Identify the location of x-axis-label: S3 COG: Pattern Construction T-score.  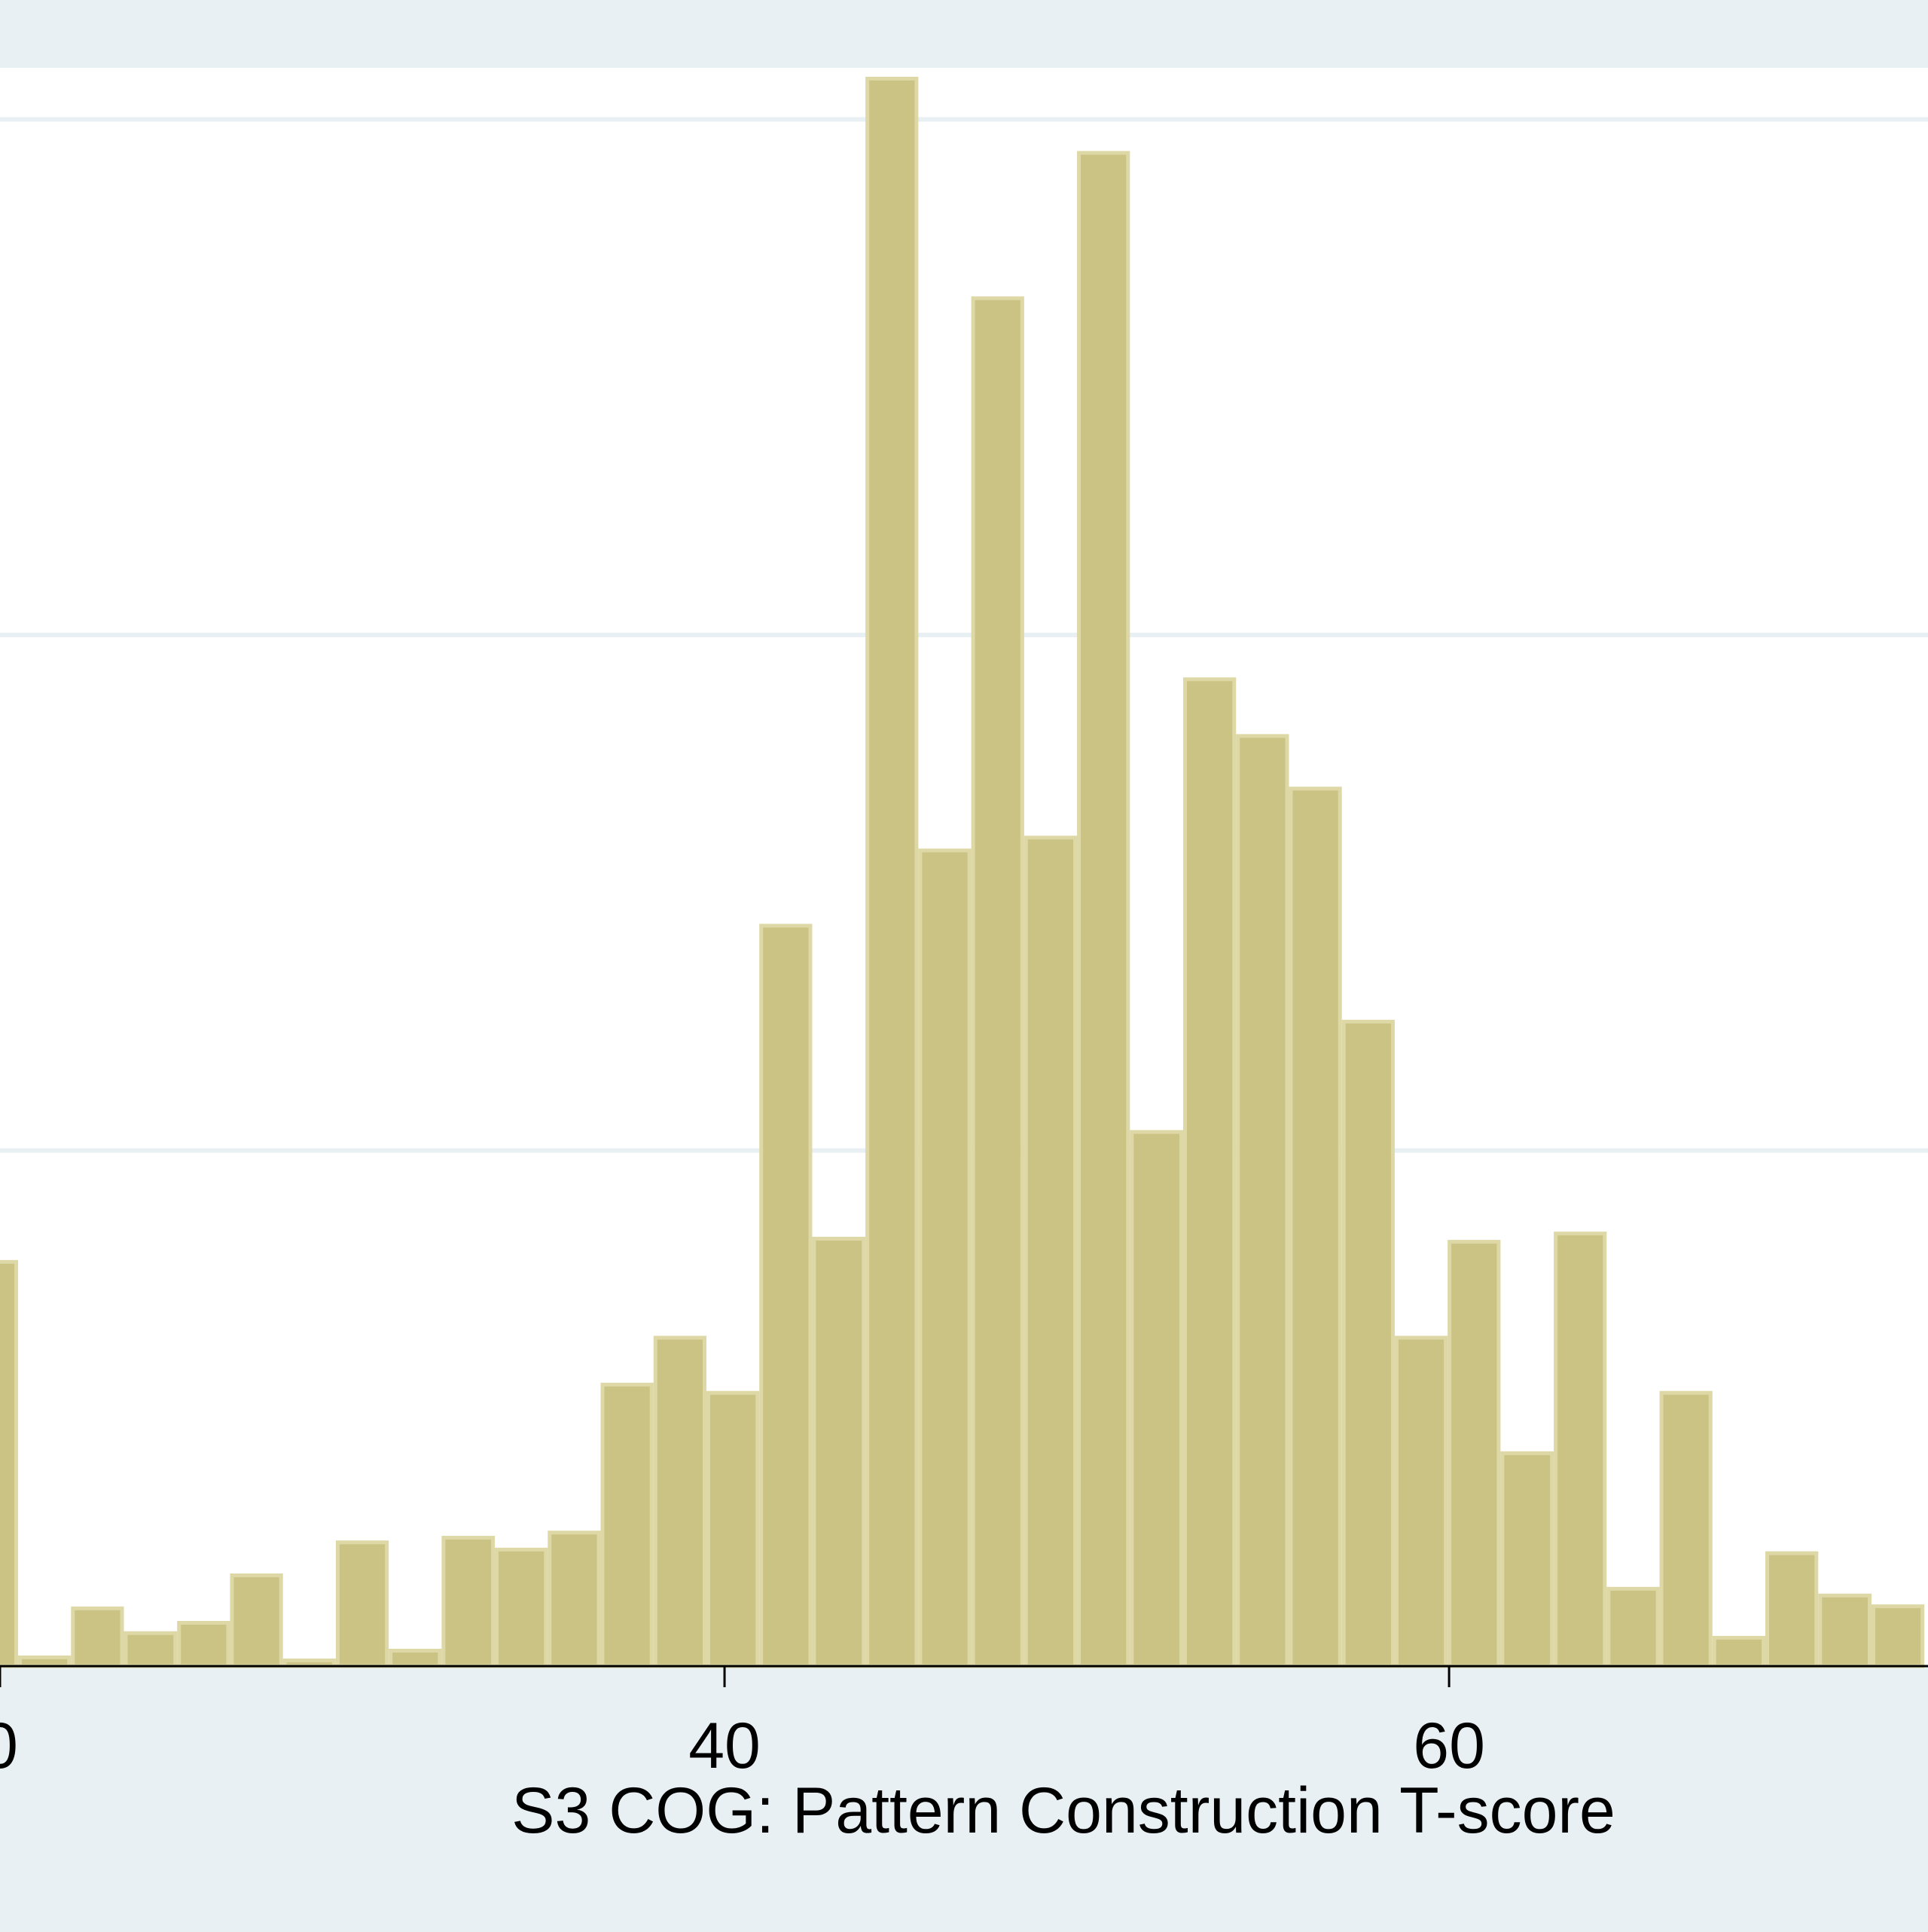
(1063, 1811).